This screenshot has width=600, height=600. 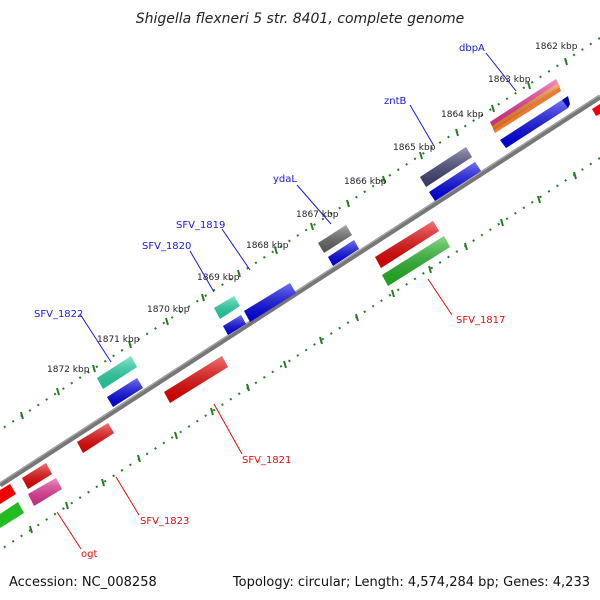 What do you see at coordinates (317, 215) in the screenshot?
I see `tick-label-1867: 1867 kbp` at bounding box center [317, 215].